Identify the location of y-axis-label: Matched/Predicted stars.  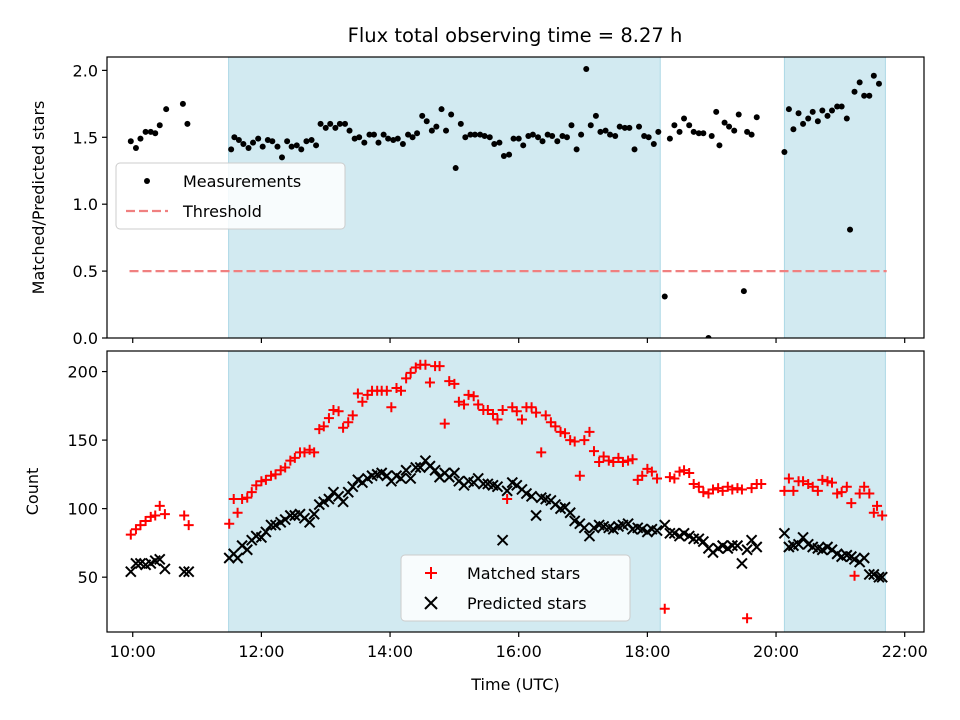
(38, 198).